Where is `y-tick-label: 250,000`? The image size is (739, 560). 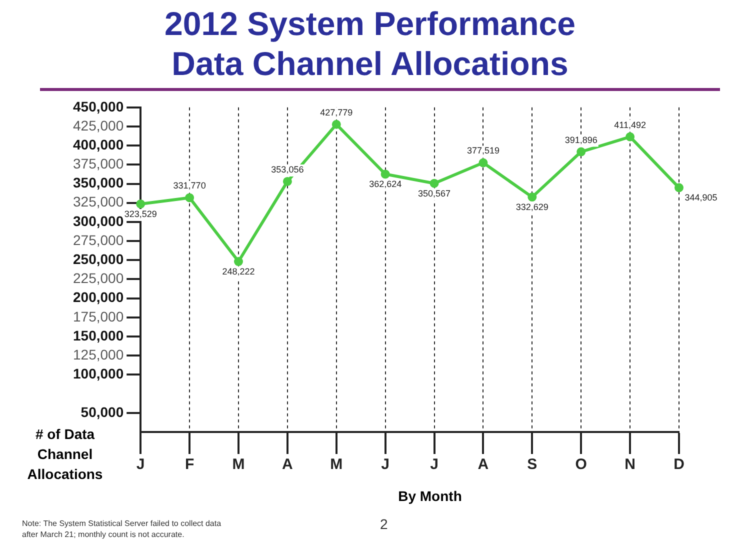 y-tick-label: 250,000 is located at coordinates (98, 259).